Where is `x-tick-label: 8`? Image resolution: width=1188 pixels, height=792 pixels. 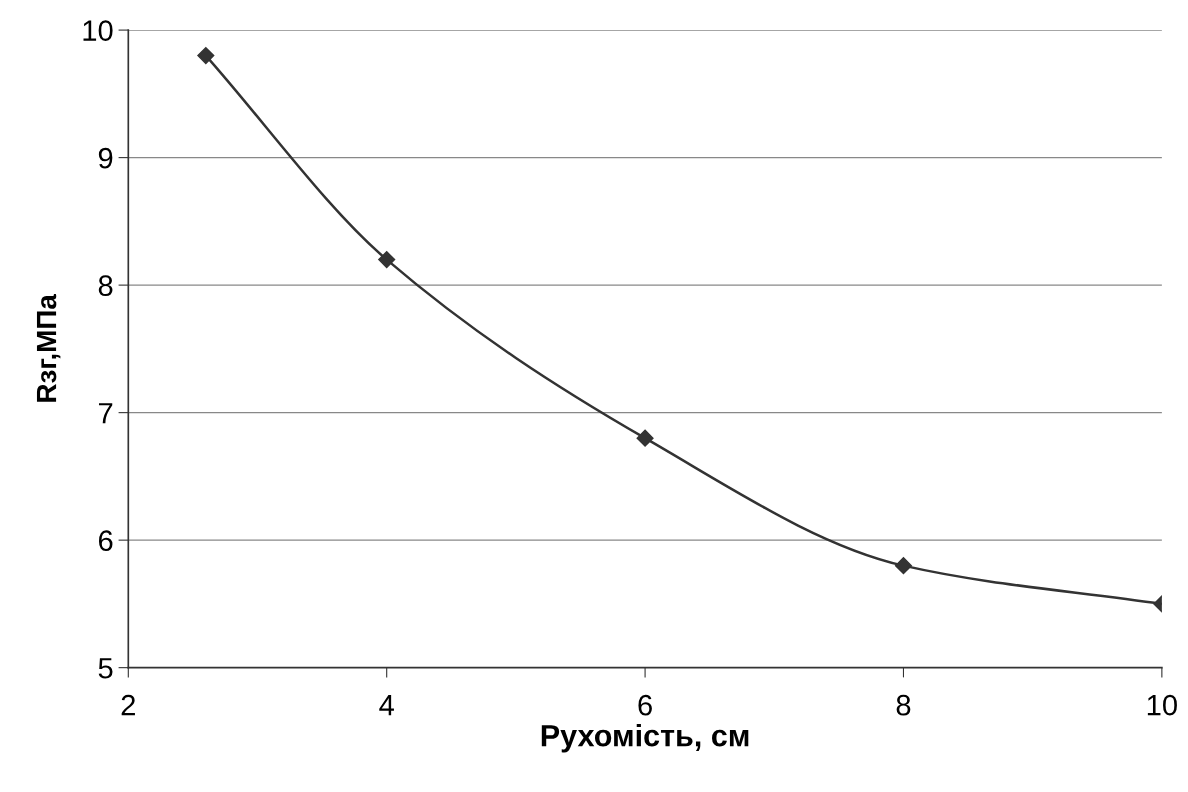 x-tick-label: 8 is located at coordinates (903, 705).